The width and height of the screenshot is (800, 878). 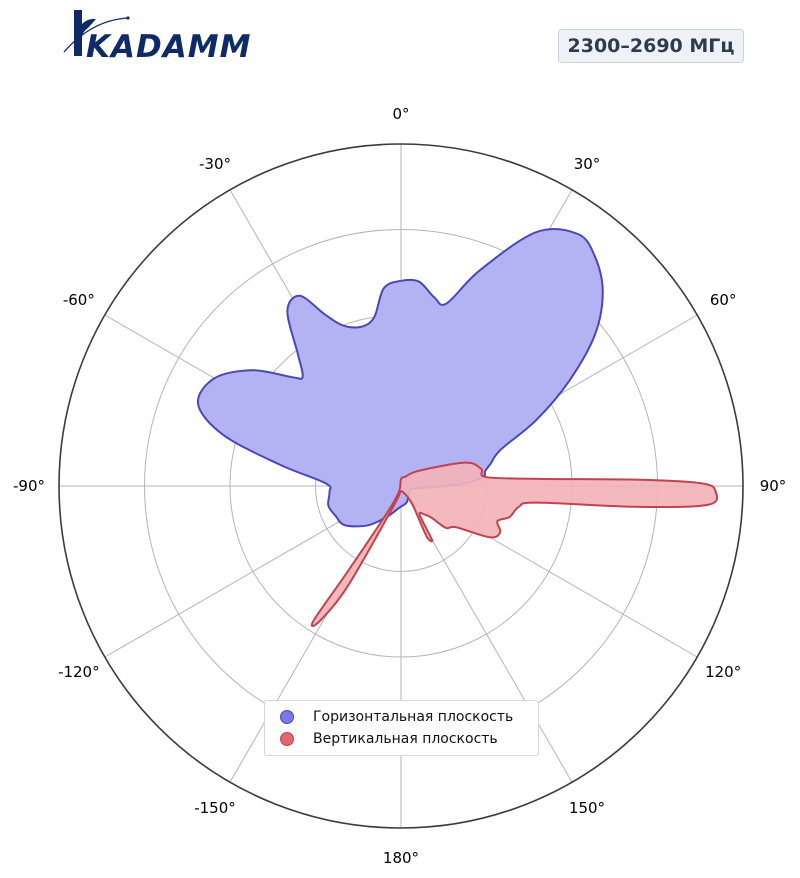 What do you see at coordinates (287, 739) in the screenshot?
I see `legend-marker-vertical` at bounding box center [287, 739].